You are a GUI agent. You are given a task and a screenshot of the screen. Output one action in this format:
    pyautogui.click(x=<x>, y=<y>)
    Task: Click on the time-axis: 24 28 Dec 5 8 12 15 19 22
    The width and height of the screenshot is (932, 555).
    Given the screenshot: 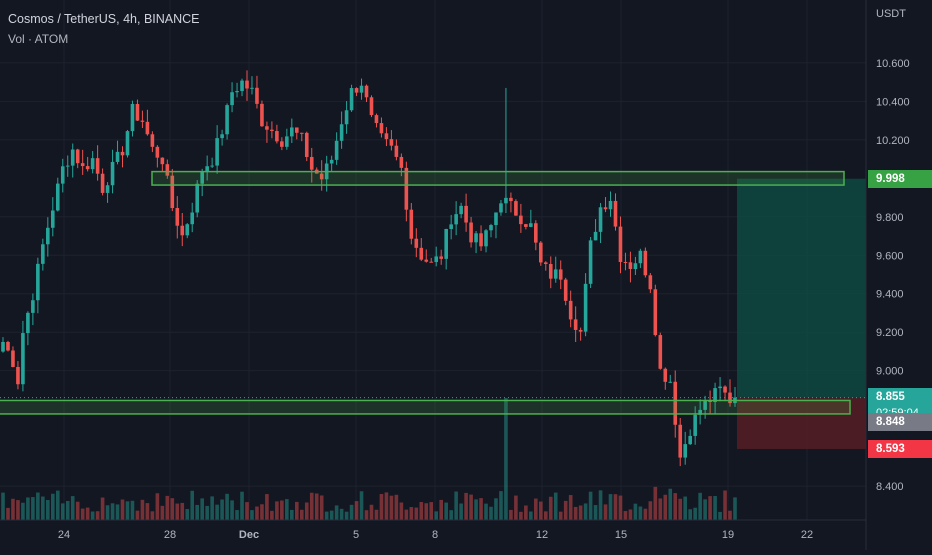 What is the action you would take?
    pyautogui.click(x=433, y=530)
    